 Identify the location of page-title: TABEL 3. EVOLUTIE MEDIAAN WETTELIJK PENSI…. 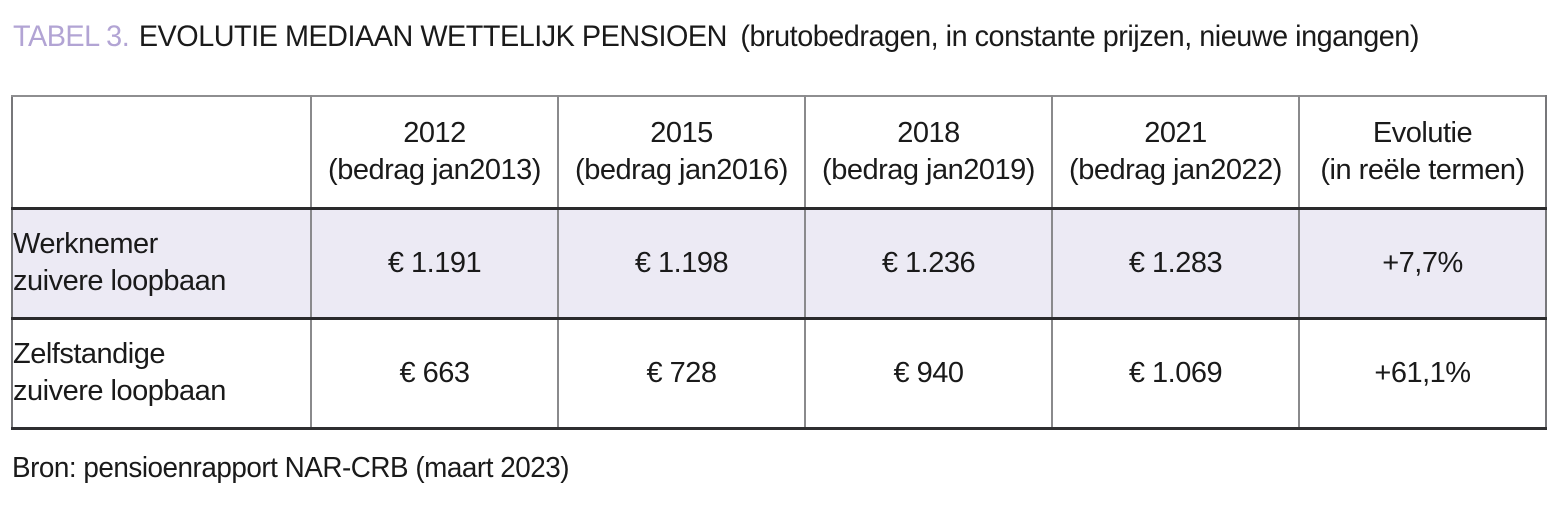
(716, 37).